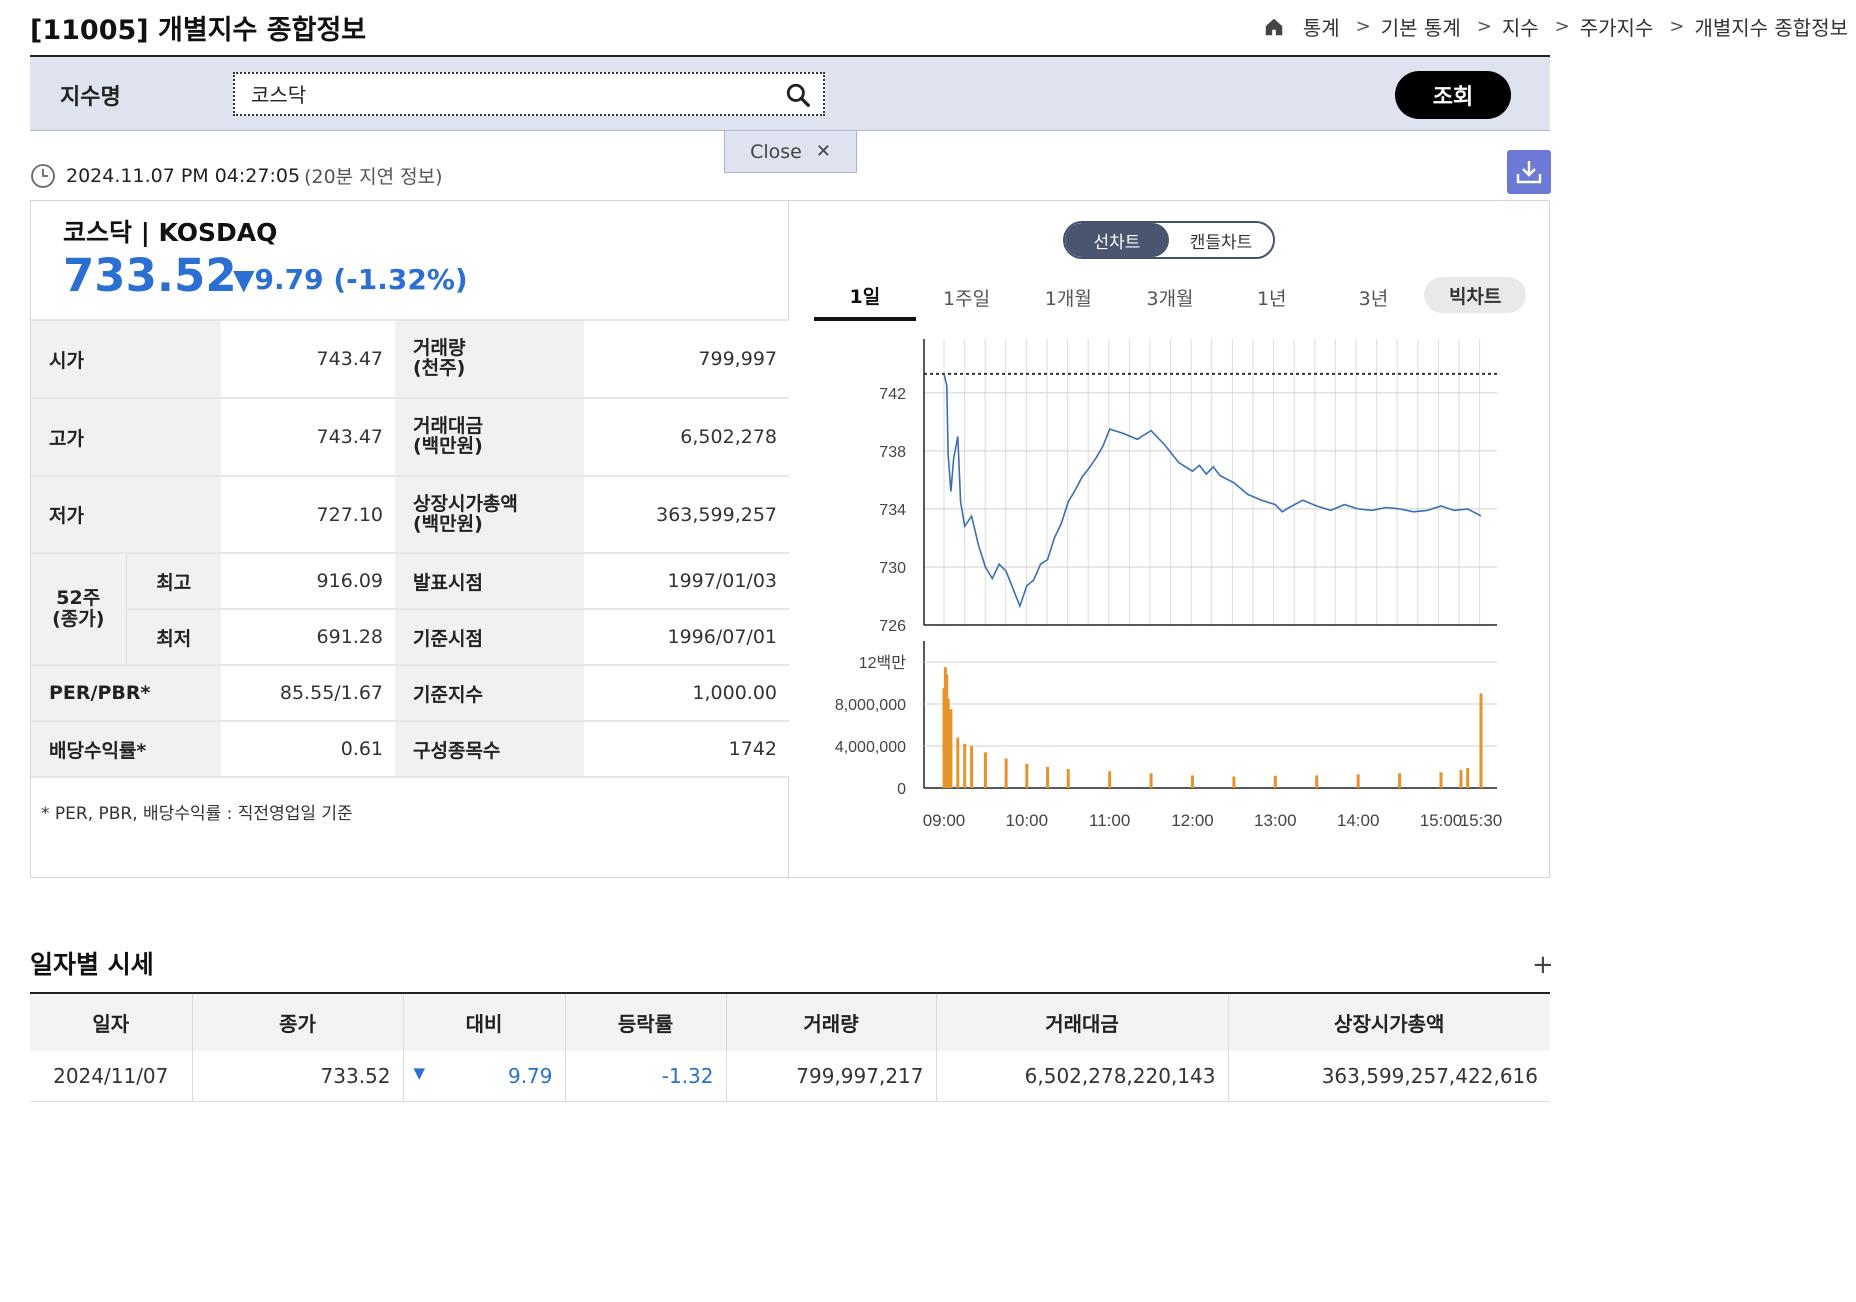 The height and width of the screenshot is (1302, 1856). What do you see at coordinates (967, 298) in the screenshot?
I see `period-tab-1w: 1주일` at bounding box center [967, 298].